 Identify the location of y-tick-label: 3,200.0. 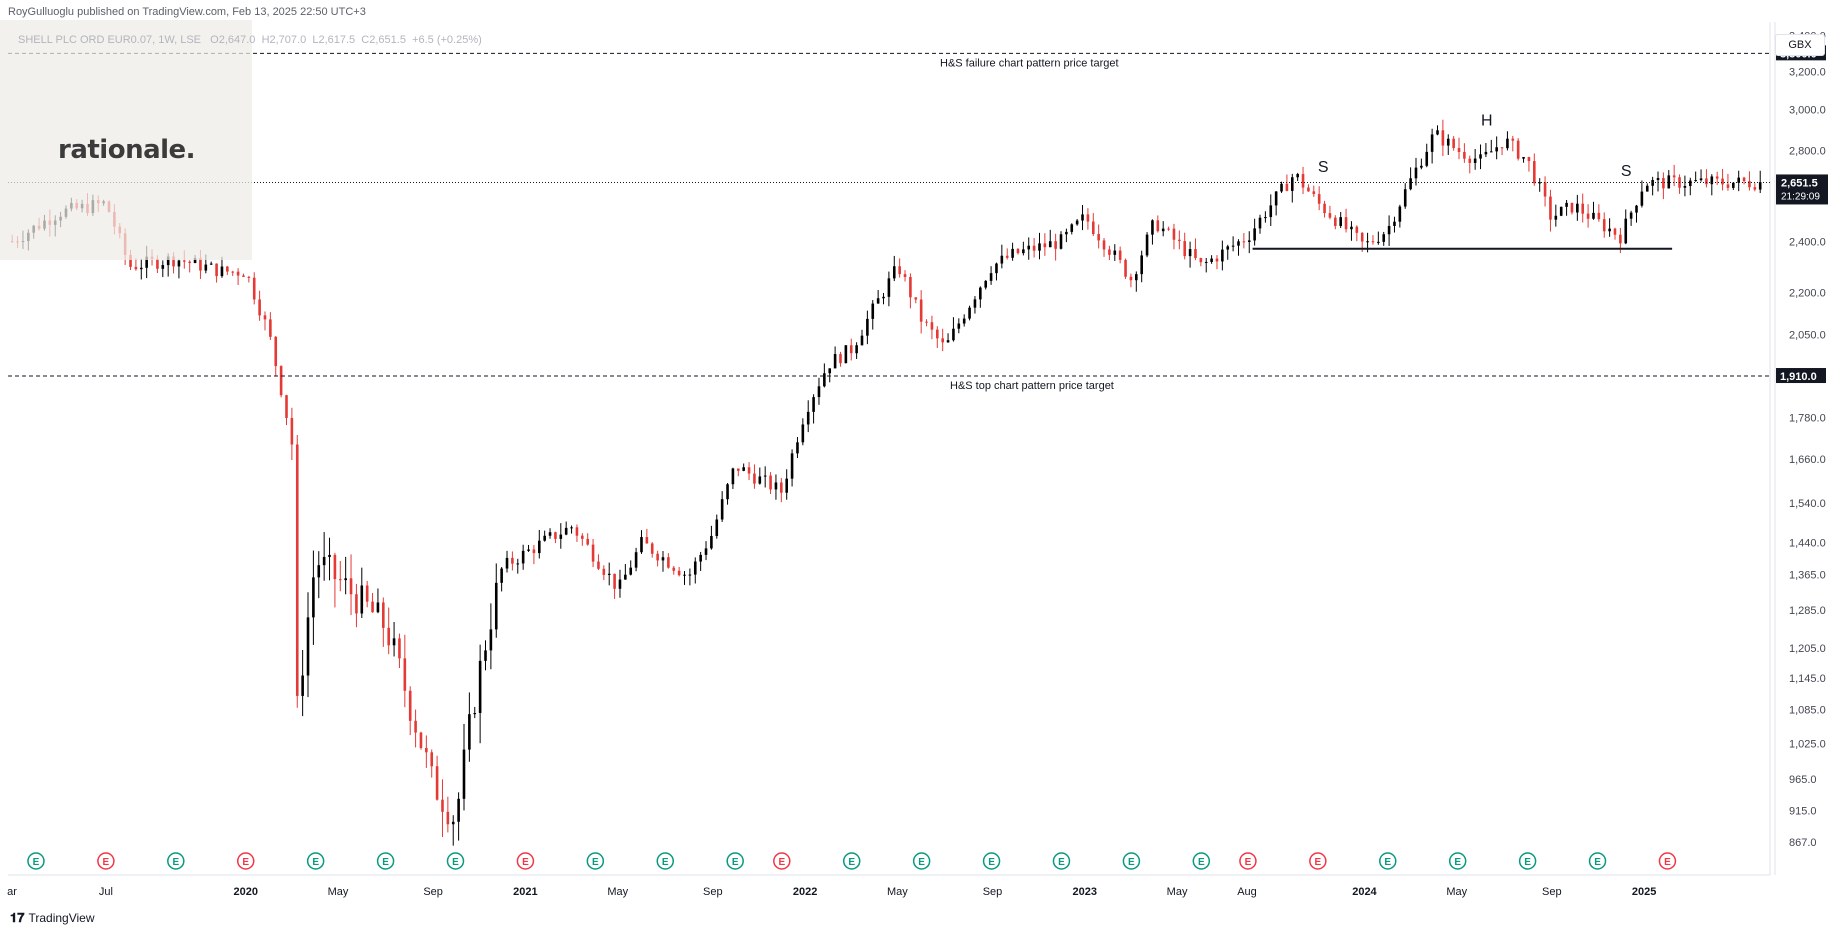
(1807, 72).